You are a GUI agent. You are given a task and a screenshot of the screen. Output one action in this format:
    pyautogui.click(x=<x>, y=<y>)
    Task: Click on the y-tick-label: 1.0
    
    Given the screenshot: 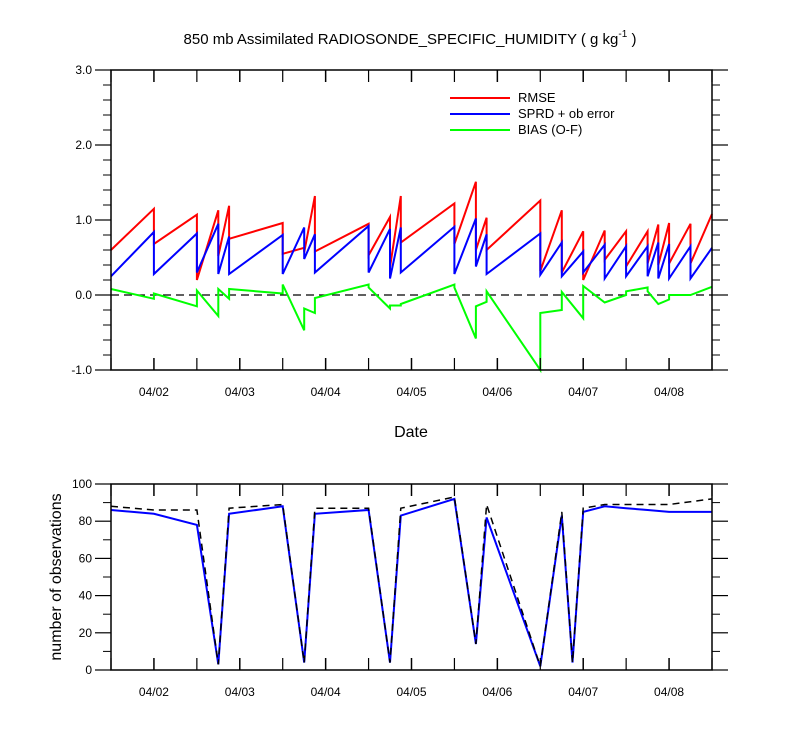 What is the action you would take?
    pyautogui.click(x=83, y=220)
    